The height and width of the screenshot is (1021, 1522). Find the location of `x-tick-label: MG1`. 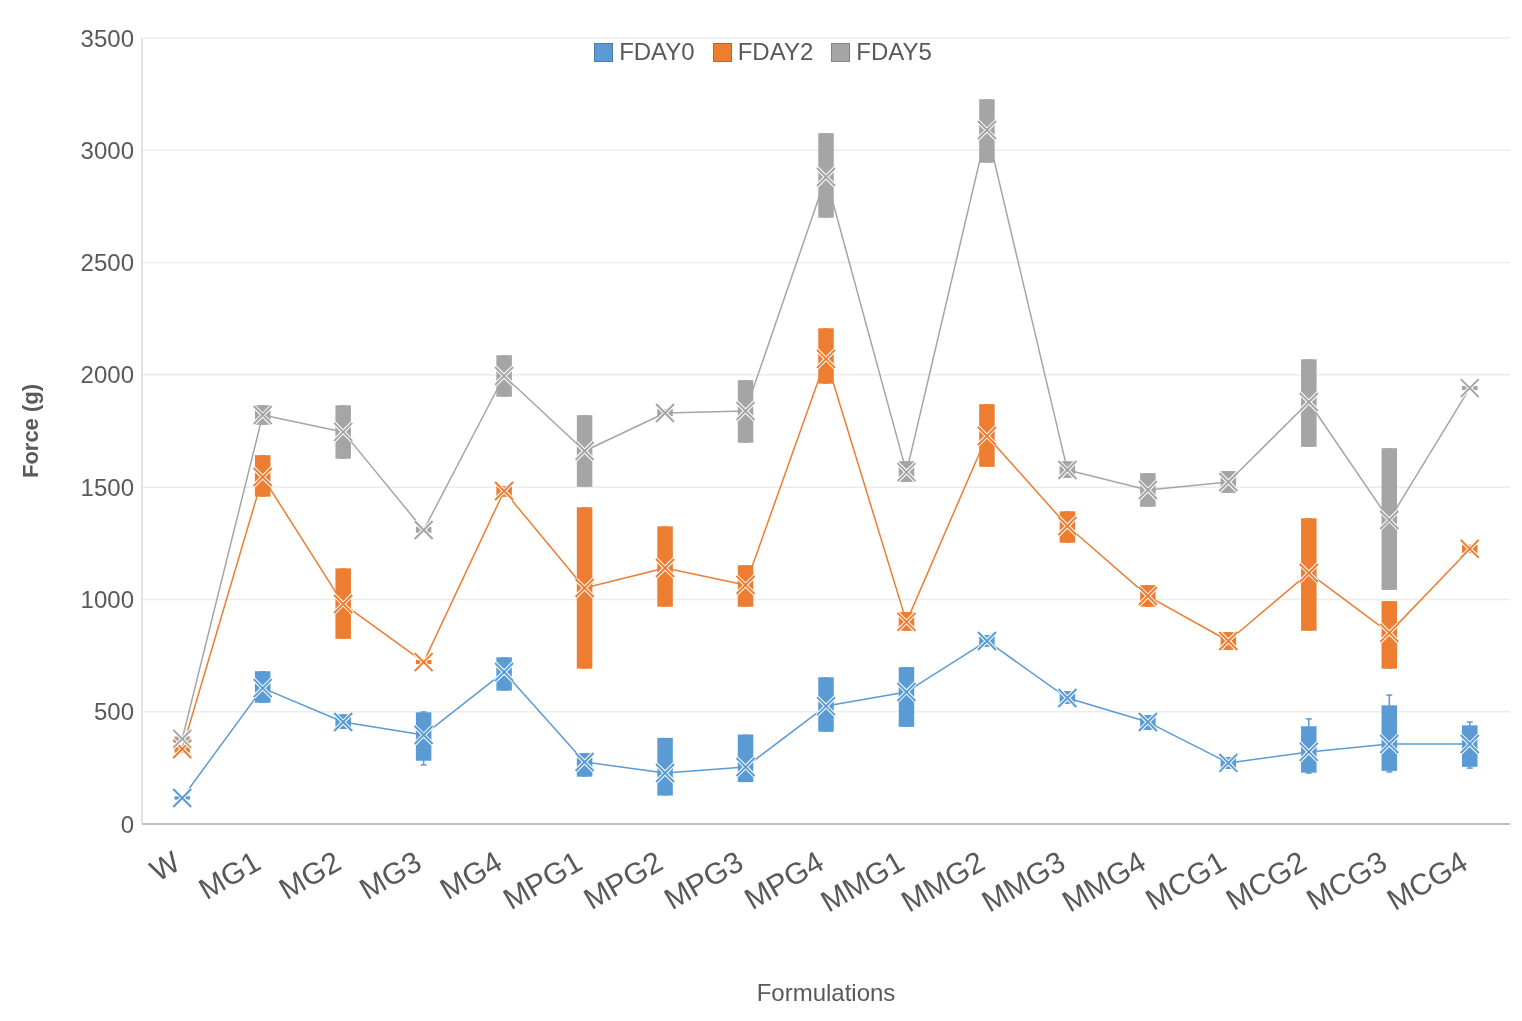

x-tick-label: MG1 is located at coordinates (229, 875).